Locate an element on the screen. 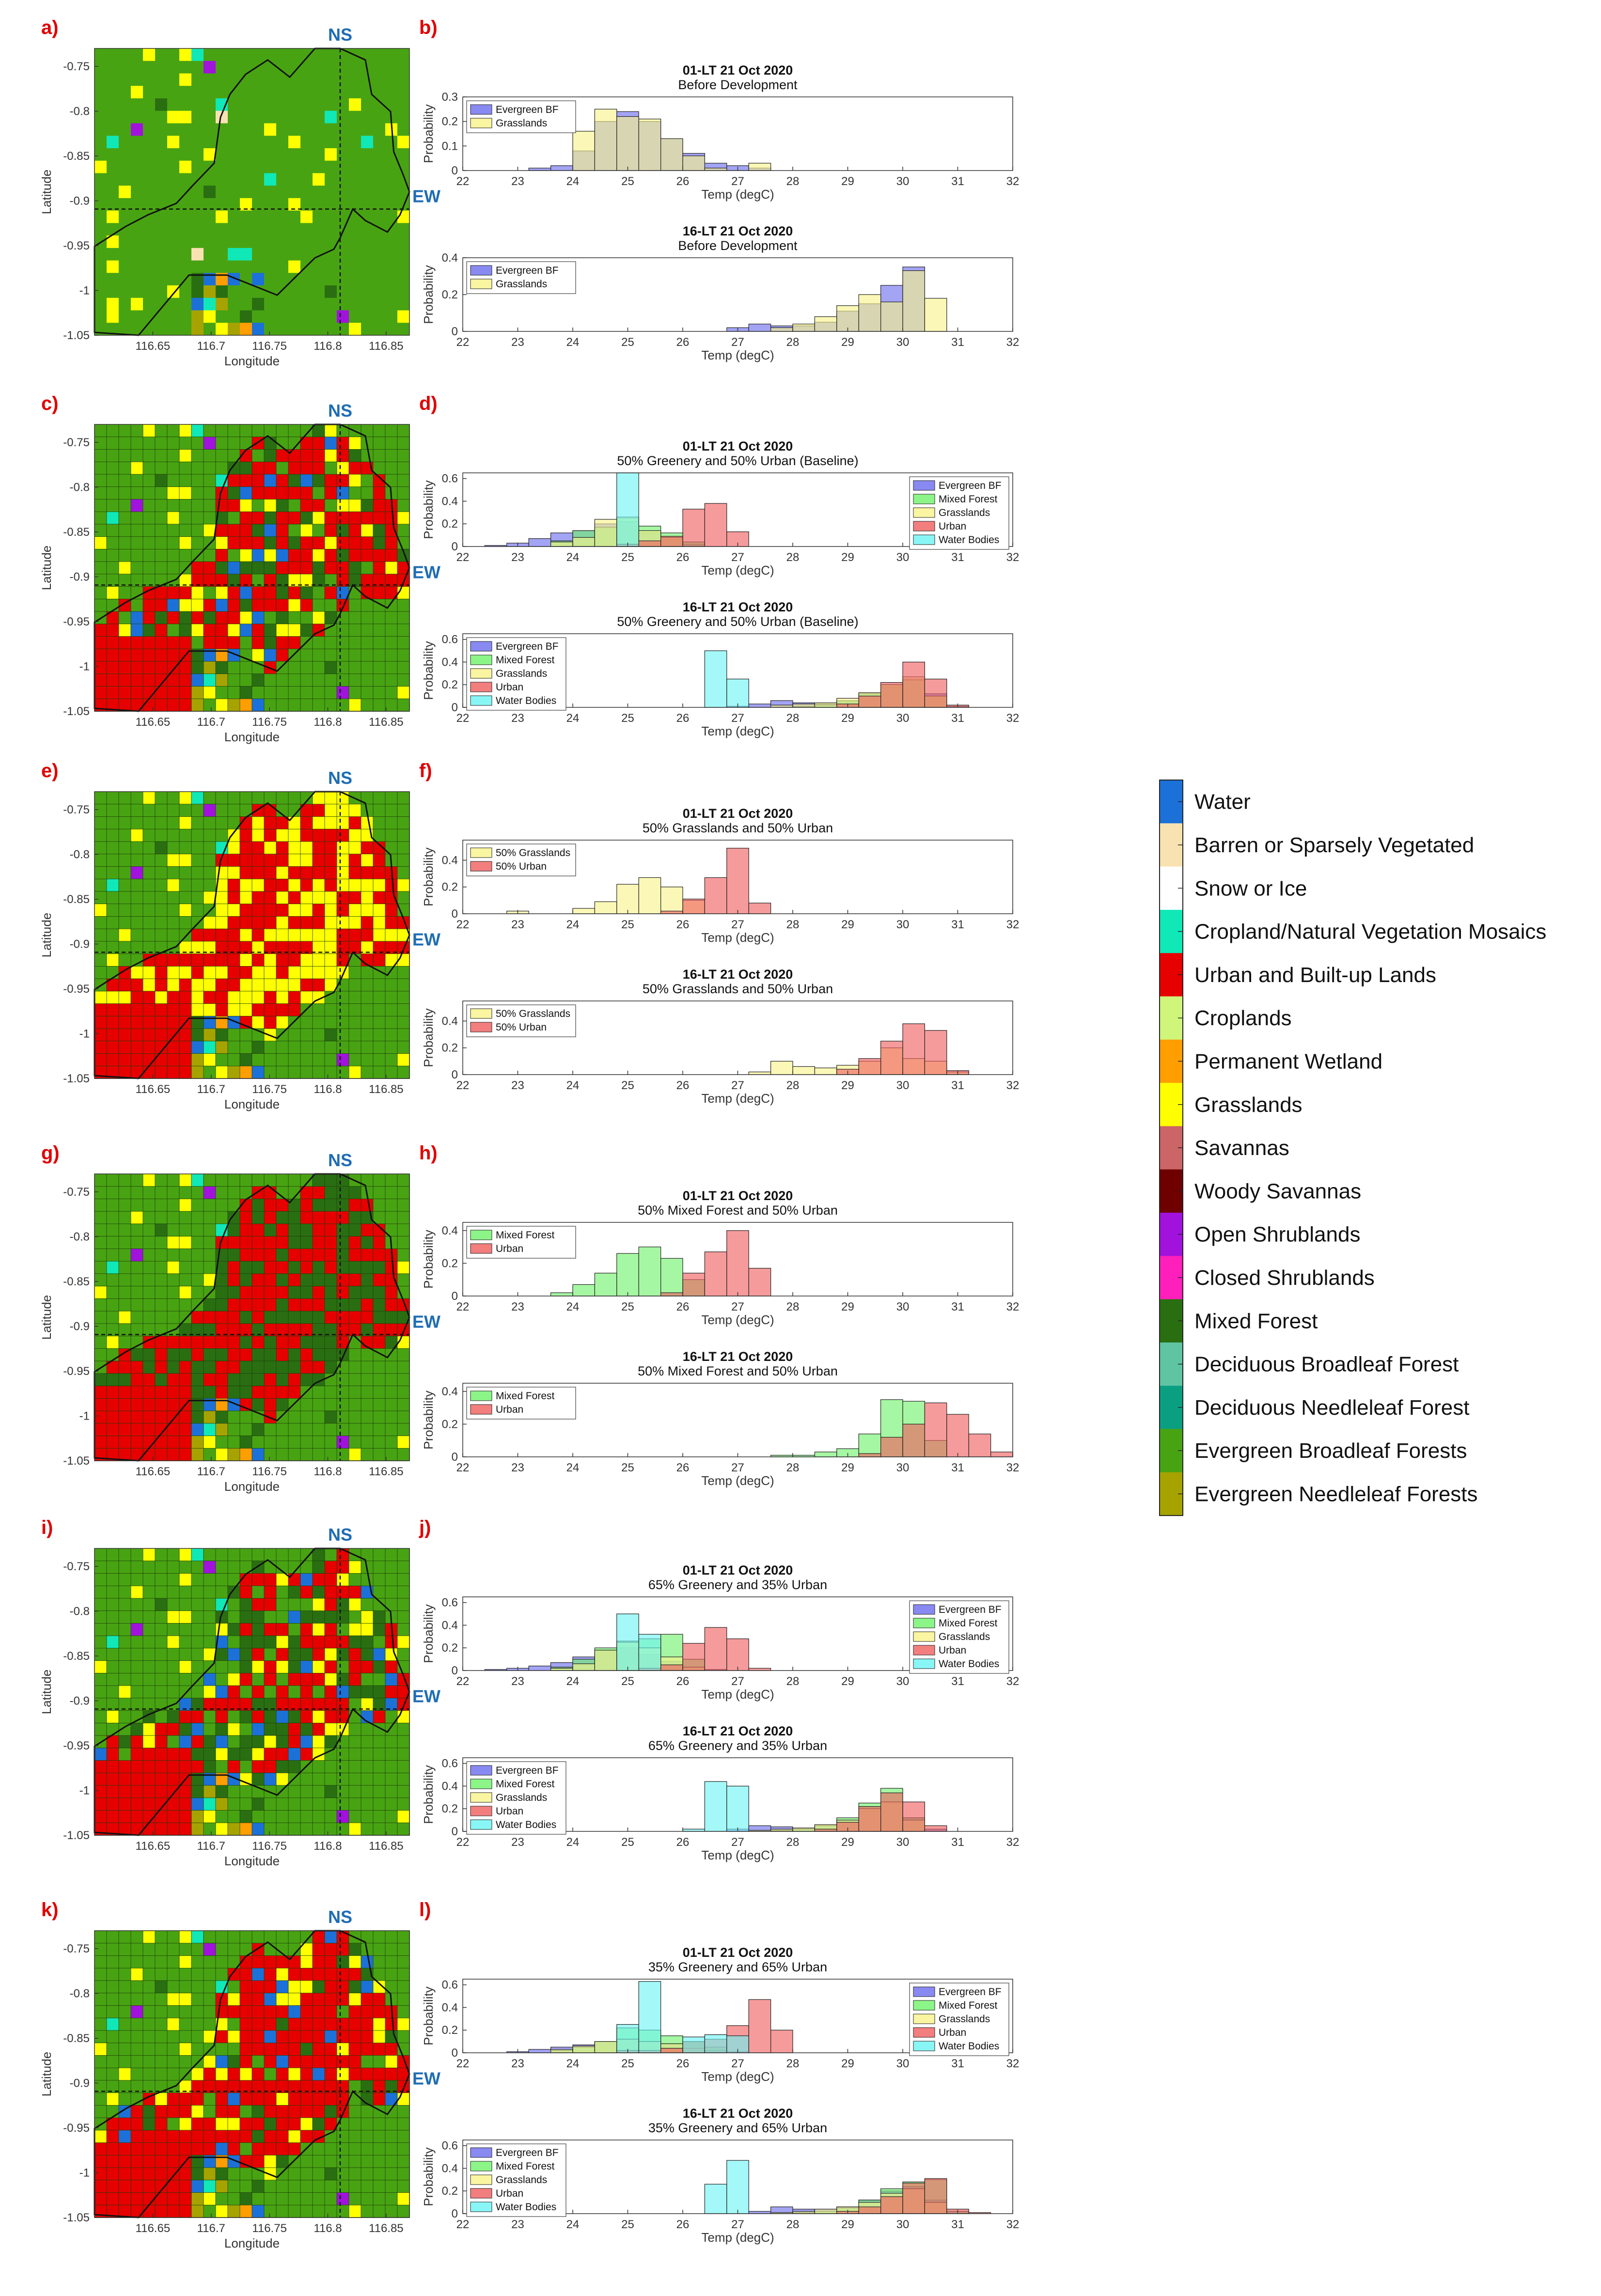 The height and width of the screenshot is (2296, 1601). panel-label: c) is located at coordinates (50, 403).